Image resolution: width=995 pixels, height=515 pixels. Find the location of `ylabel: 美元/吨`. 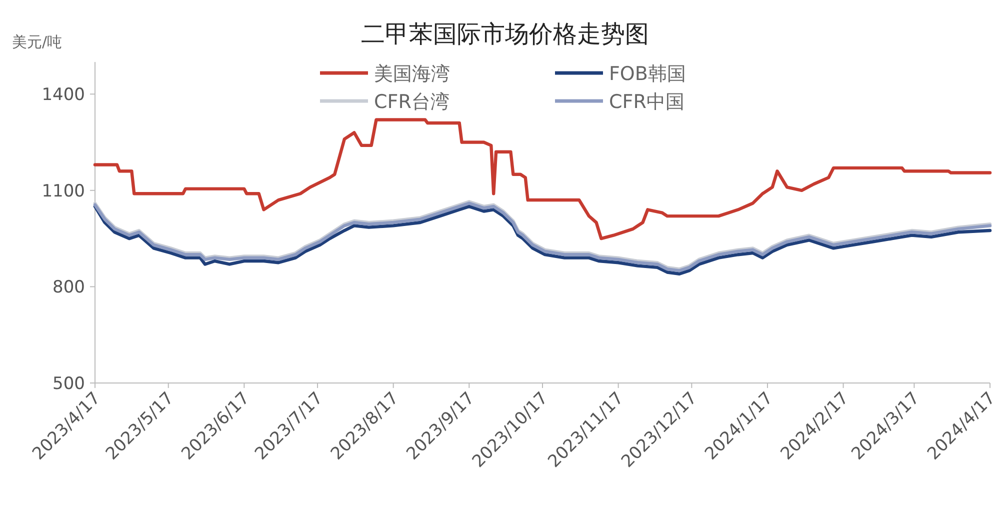

ylabel: 美元/吨 is located at coordinates (37, 42).